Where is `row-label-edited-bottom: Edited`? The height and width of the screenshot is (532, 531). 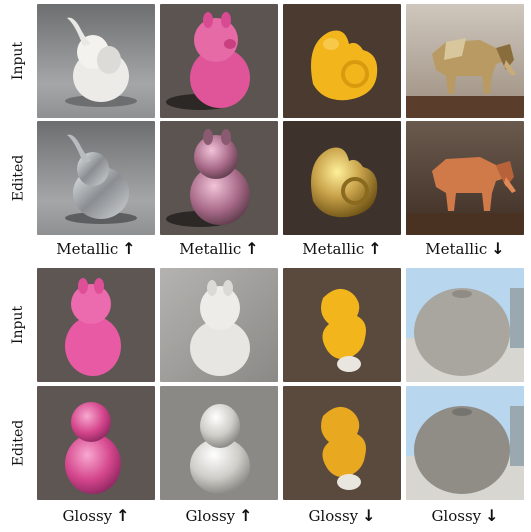 row-label-edited-bottom: Edited is located at coordinates (18, 443).